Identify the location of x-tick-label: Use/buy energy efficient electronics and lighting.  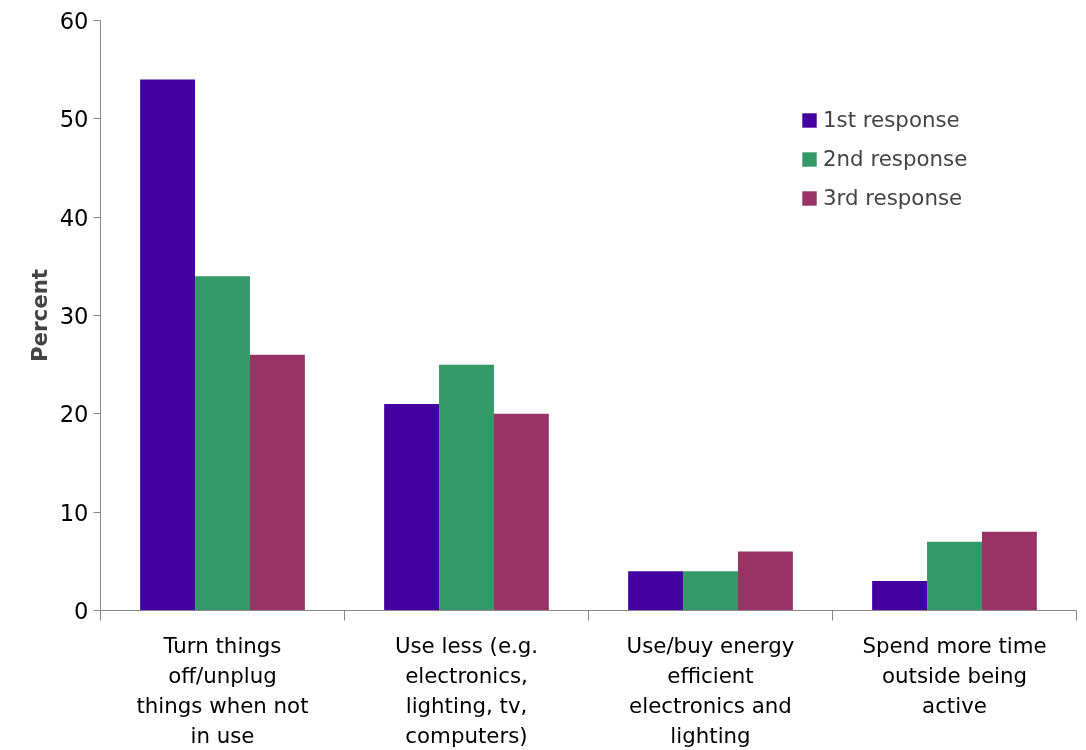
(710, 690).